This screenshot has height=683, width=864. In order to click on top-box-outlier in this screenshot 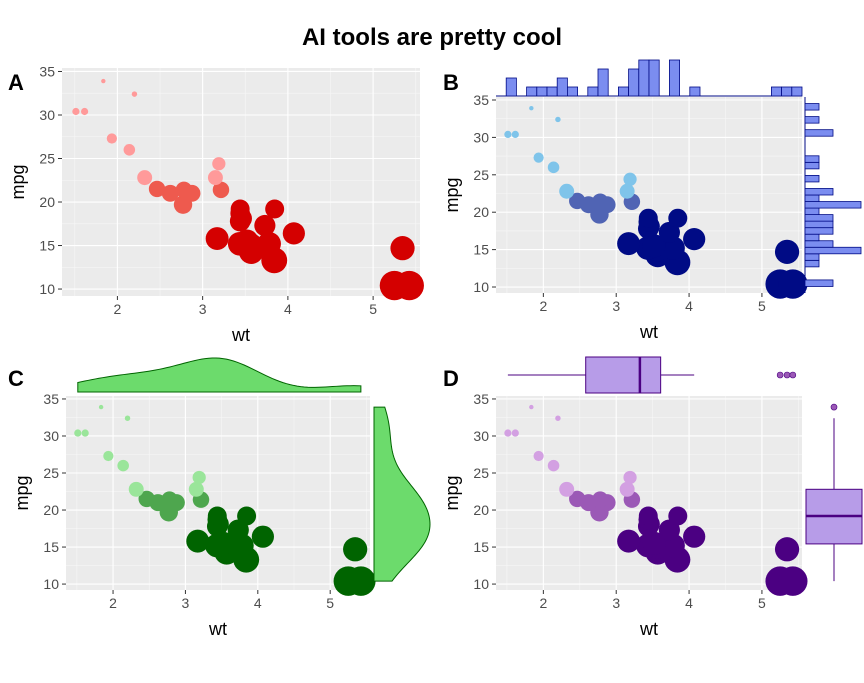, I will do `click(793, 375)`.